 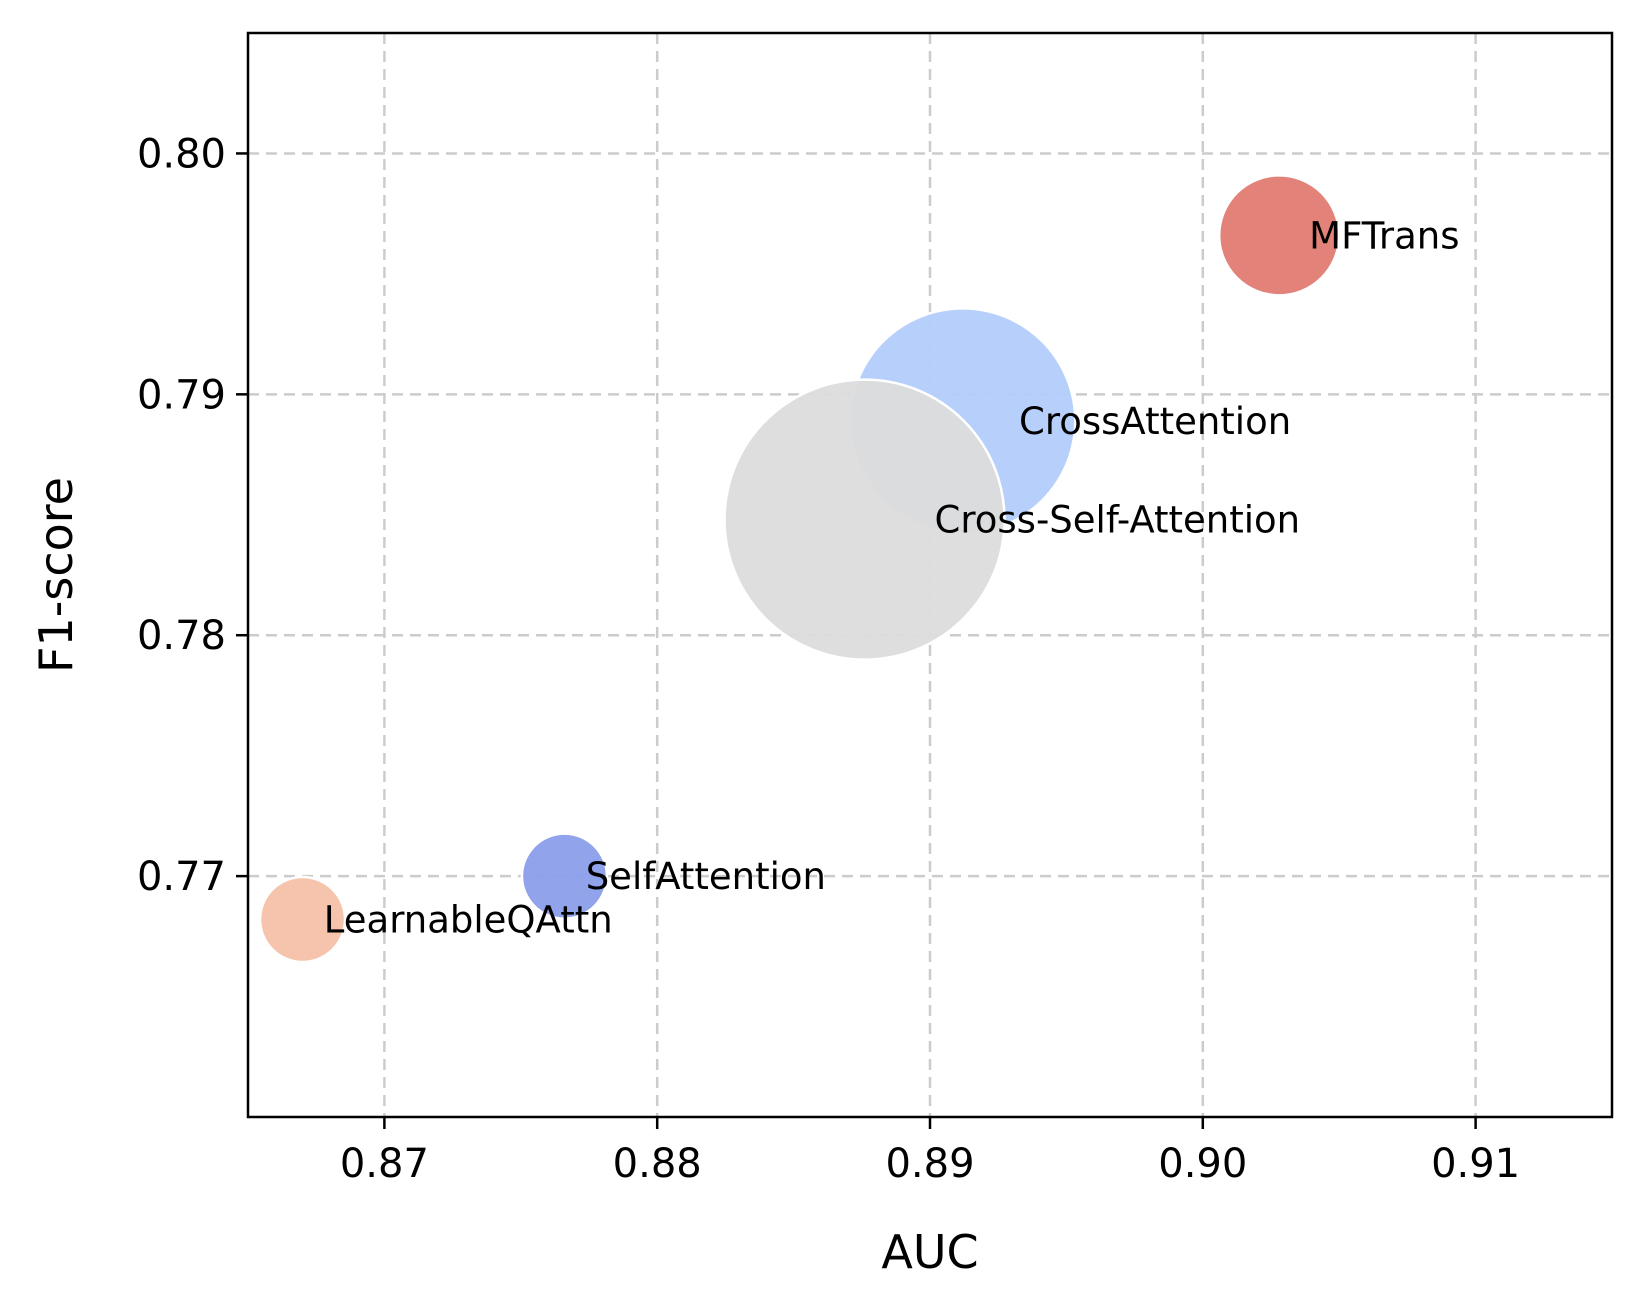 I want to click on y-axis-label: F1-score, so click(x=56, y=575).